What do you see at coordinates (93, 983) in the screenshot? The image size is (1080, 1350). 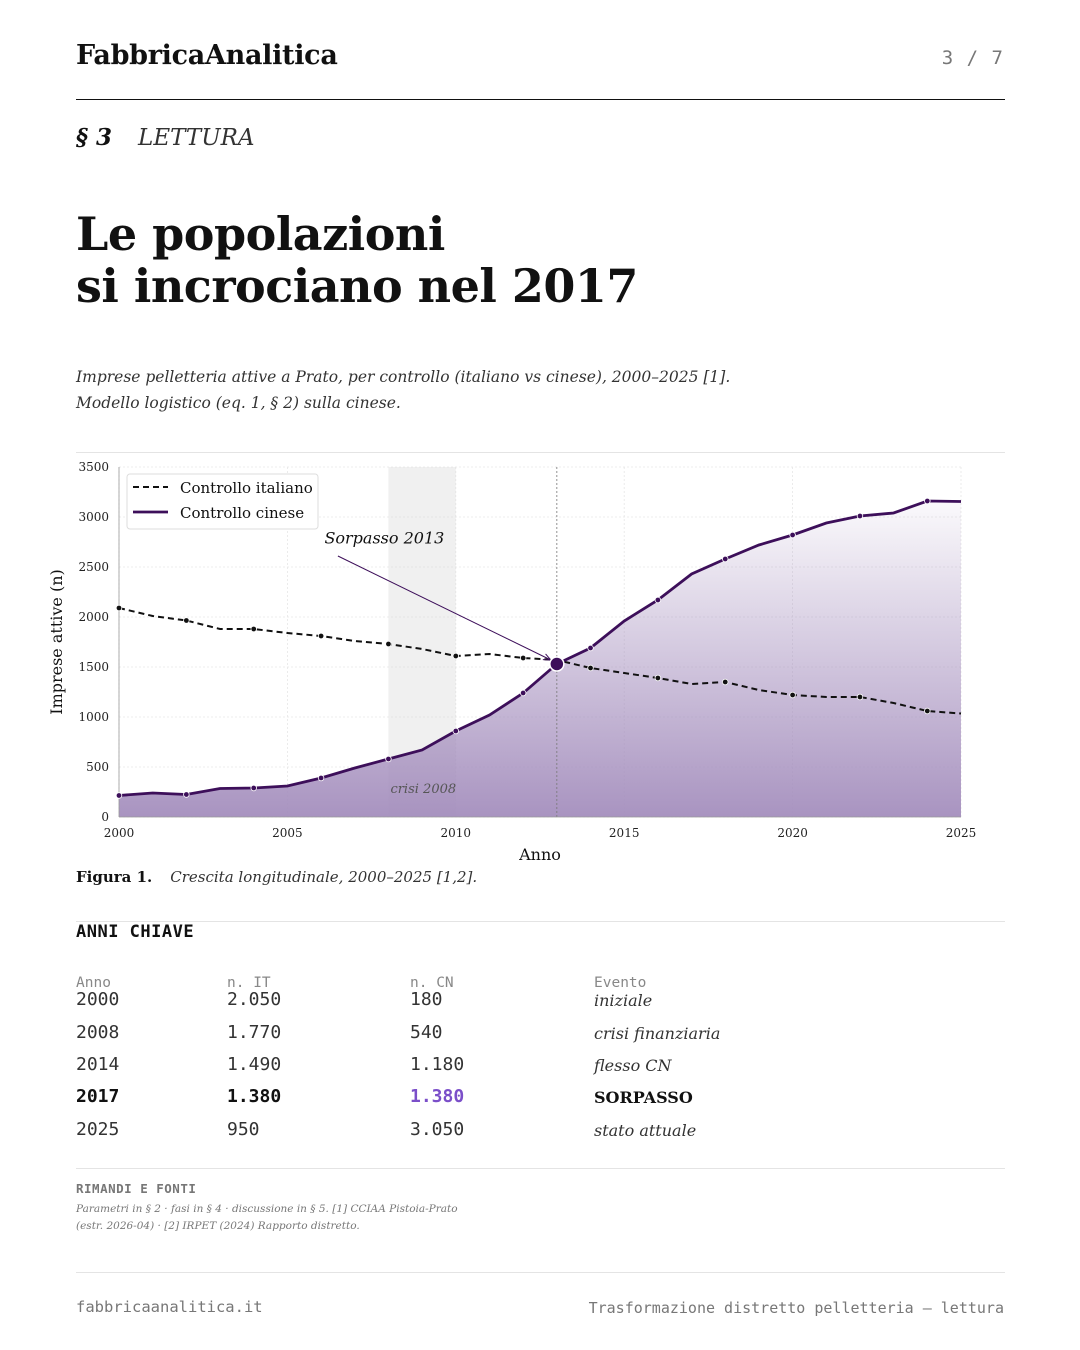 I see `column-header: Anno` at bounding box center [93, 983].